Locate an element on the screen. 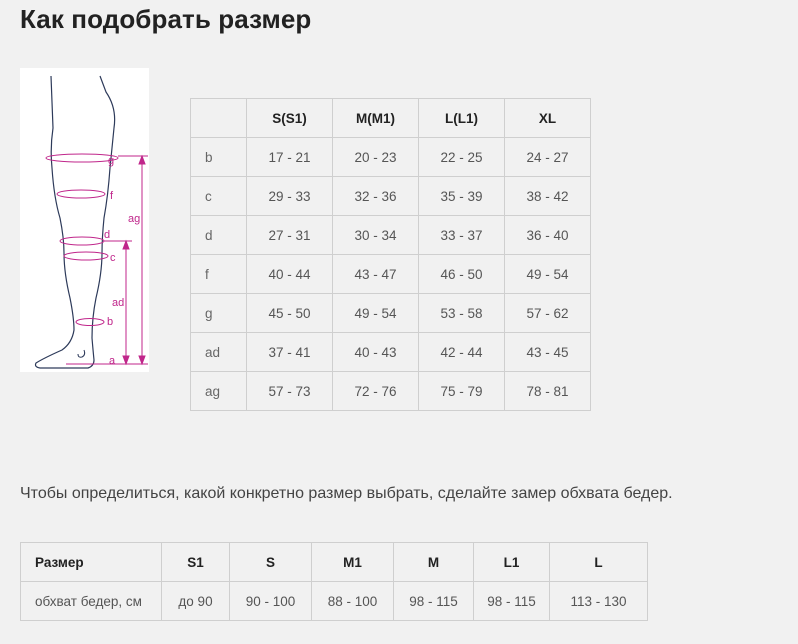 The height and width of the screenshot is (644, 798). label-ag: ag is located at coordinates (134, 219).